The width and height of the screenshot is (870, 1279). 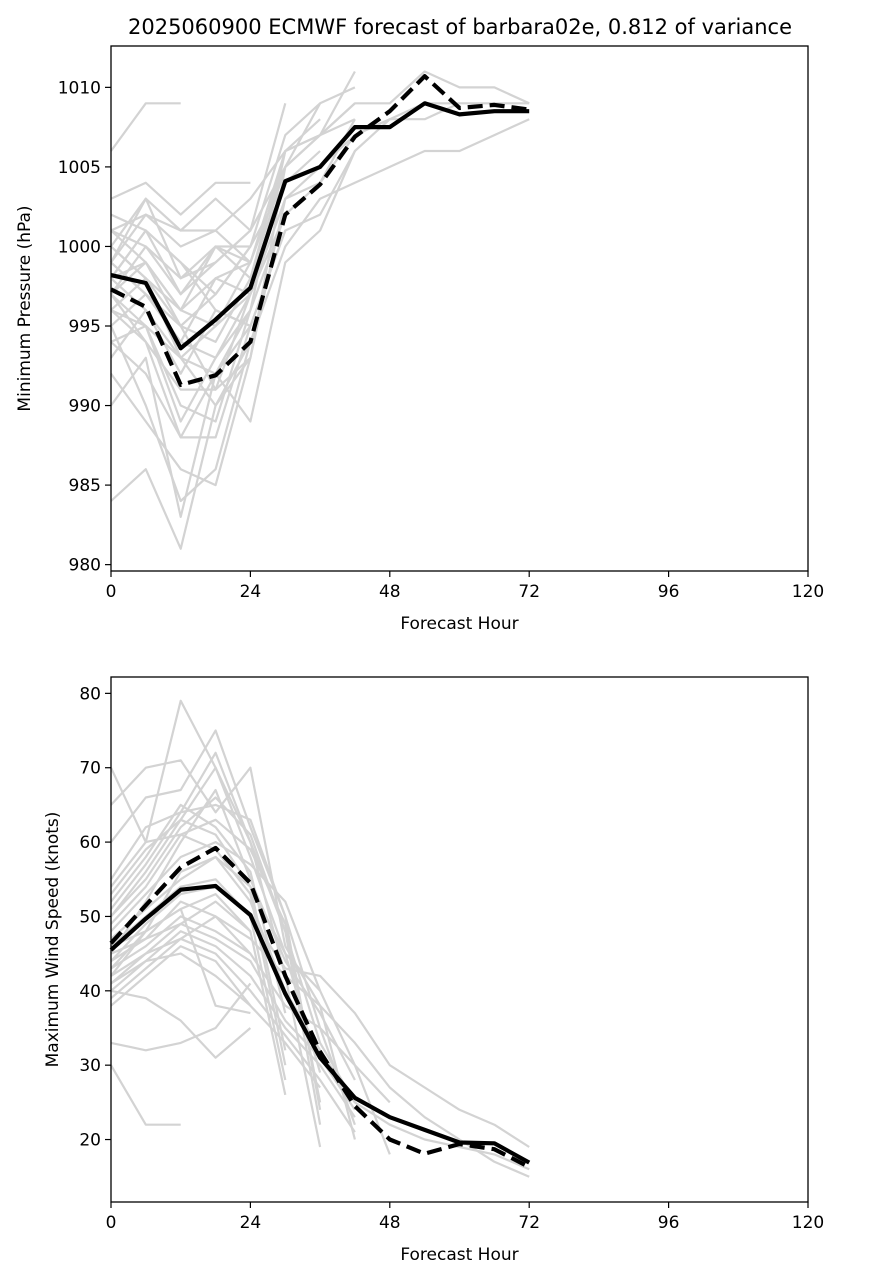 What do you see at coordinates (25, 308) in the screenshot?
I see `pressure-y-axis-label: Minimum Pressure (hPa)` at bounding box center [25, 308].